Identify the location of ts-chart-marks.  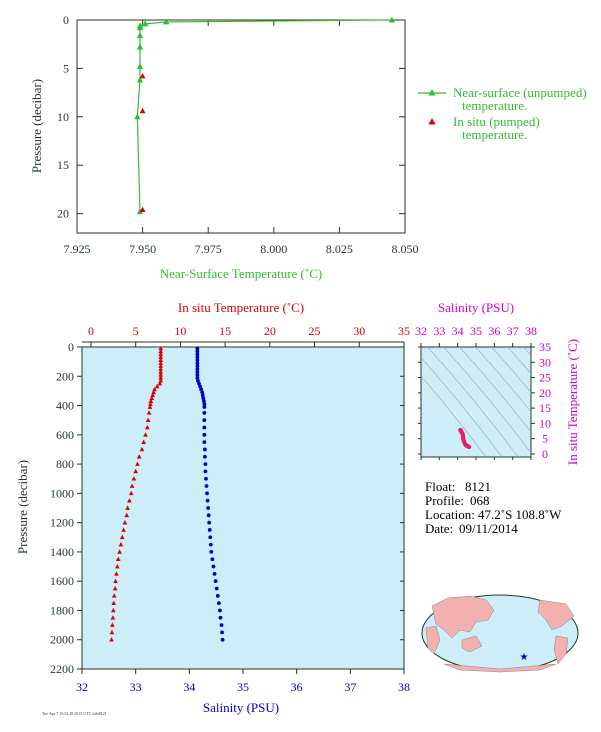
(465, 438).